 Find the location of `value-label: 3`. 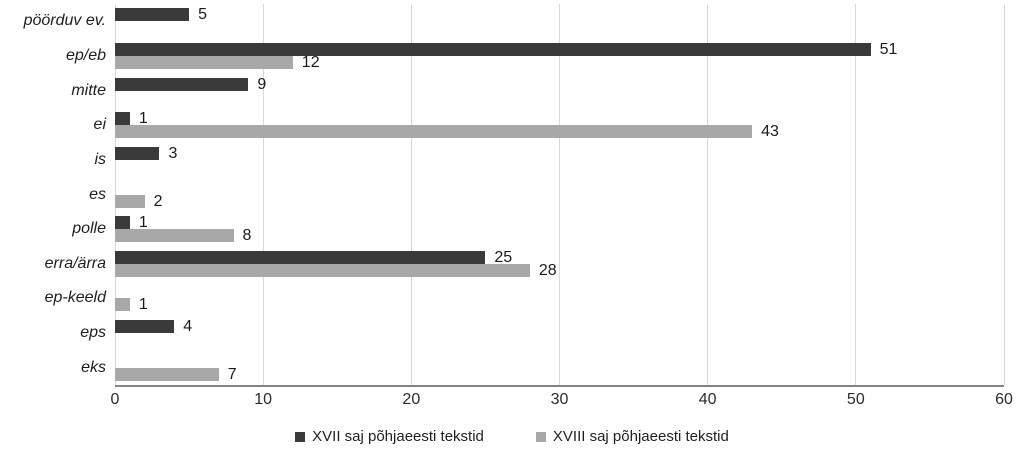

value-label: 3 is located at coordinates (173, 153).